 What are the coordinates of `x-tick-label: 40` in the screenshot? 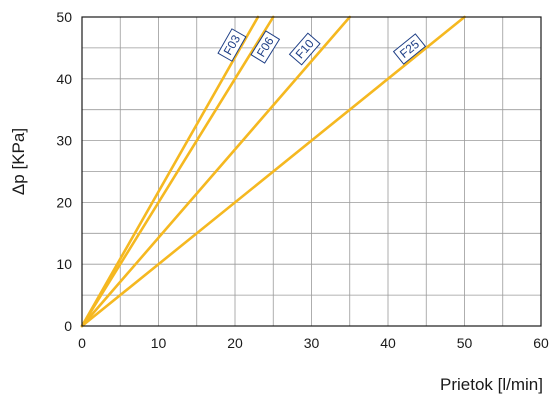 It's located at (388, 343).